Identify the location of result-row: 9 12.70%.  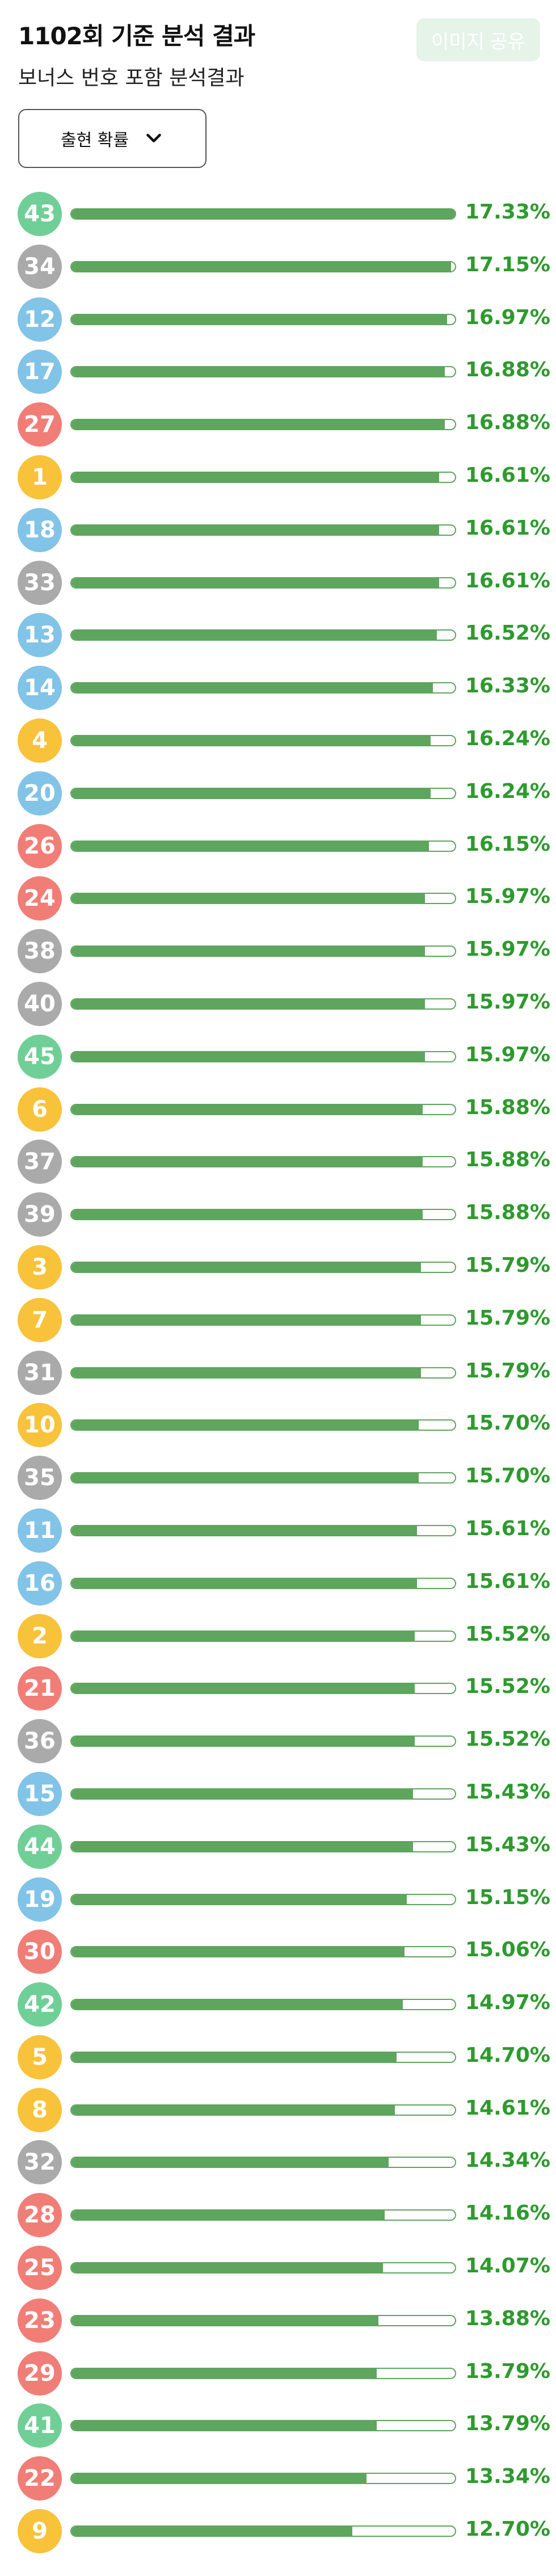
(278, 2531).